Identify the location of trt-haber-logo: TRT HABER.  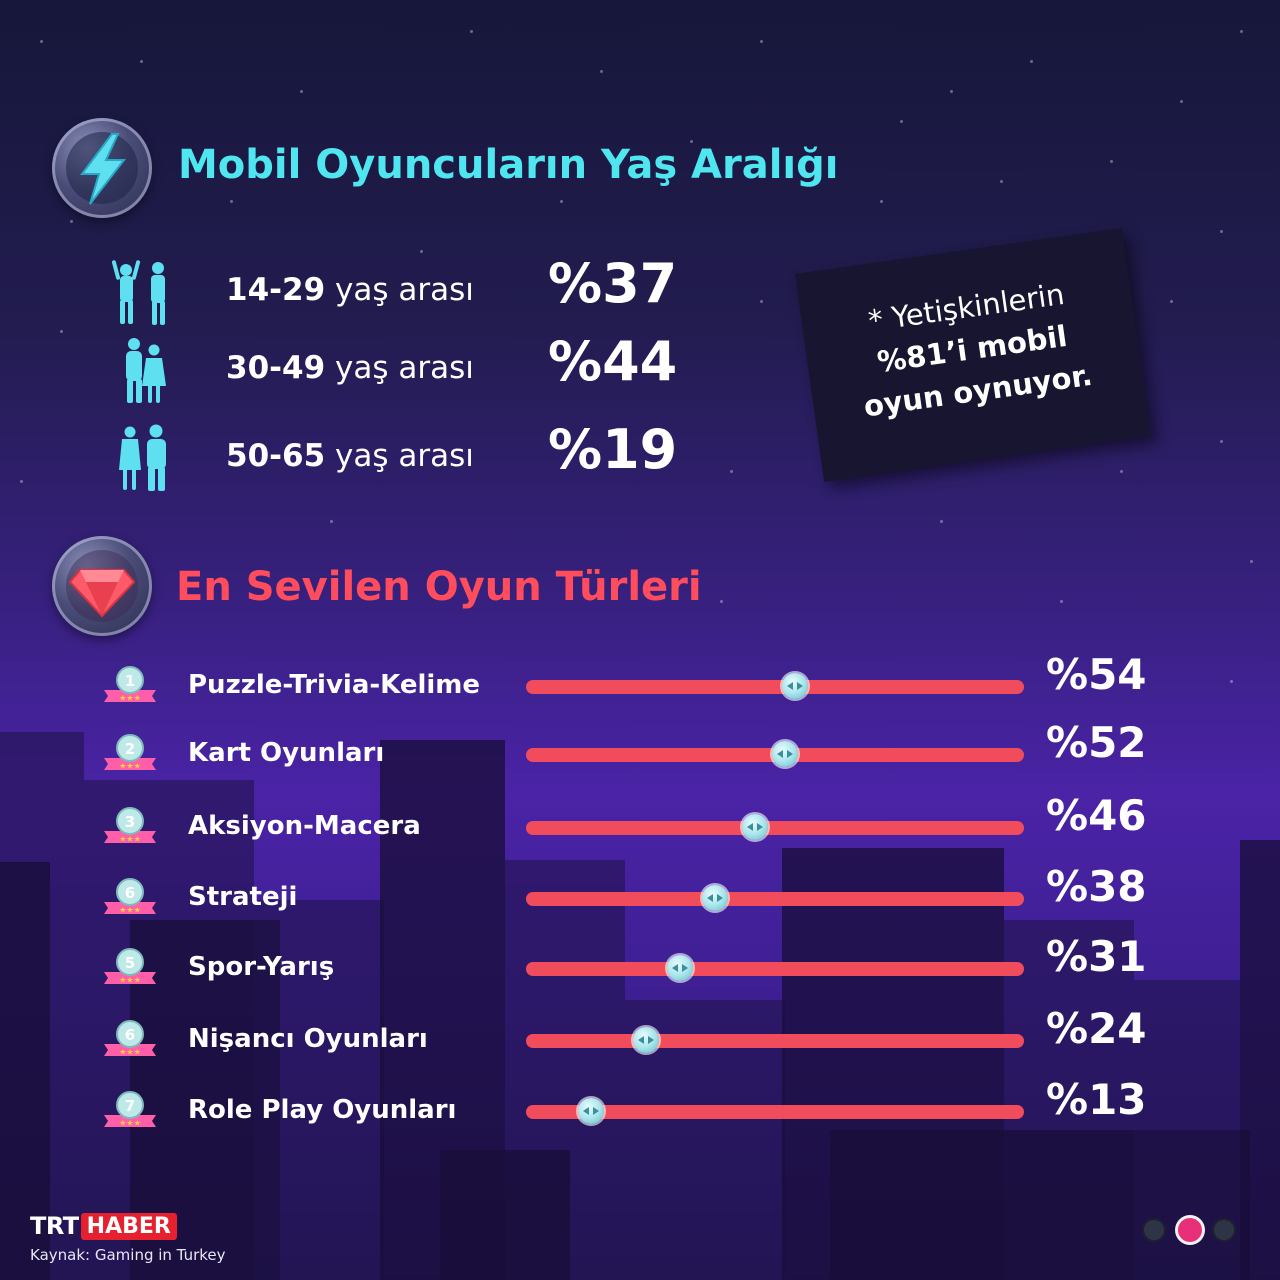
(103, 1227).